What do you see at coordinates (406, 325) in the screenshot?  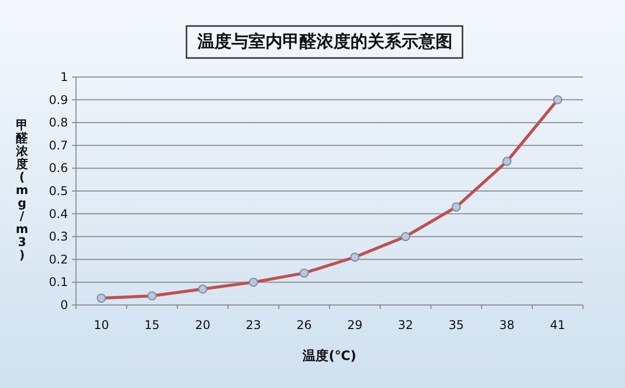 I see `x-tick-label: 32` at bounding box center [406, 325].